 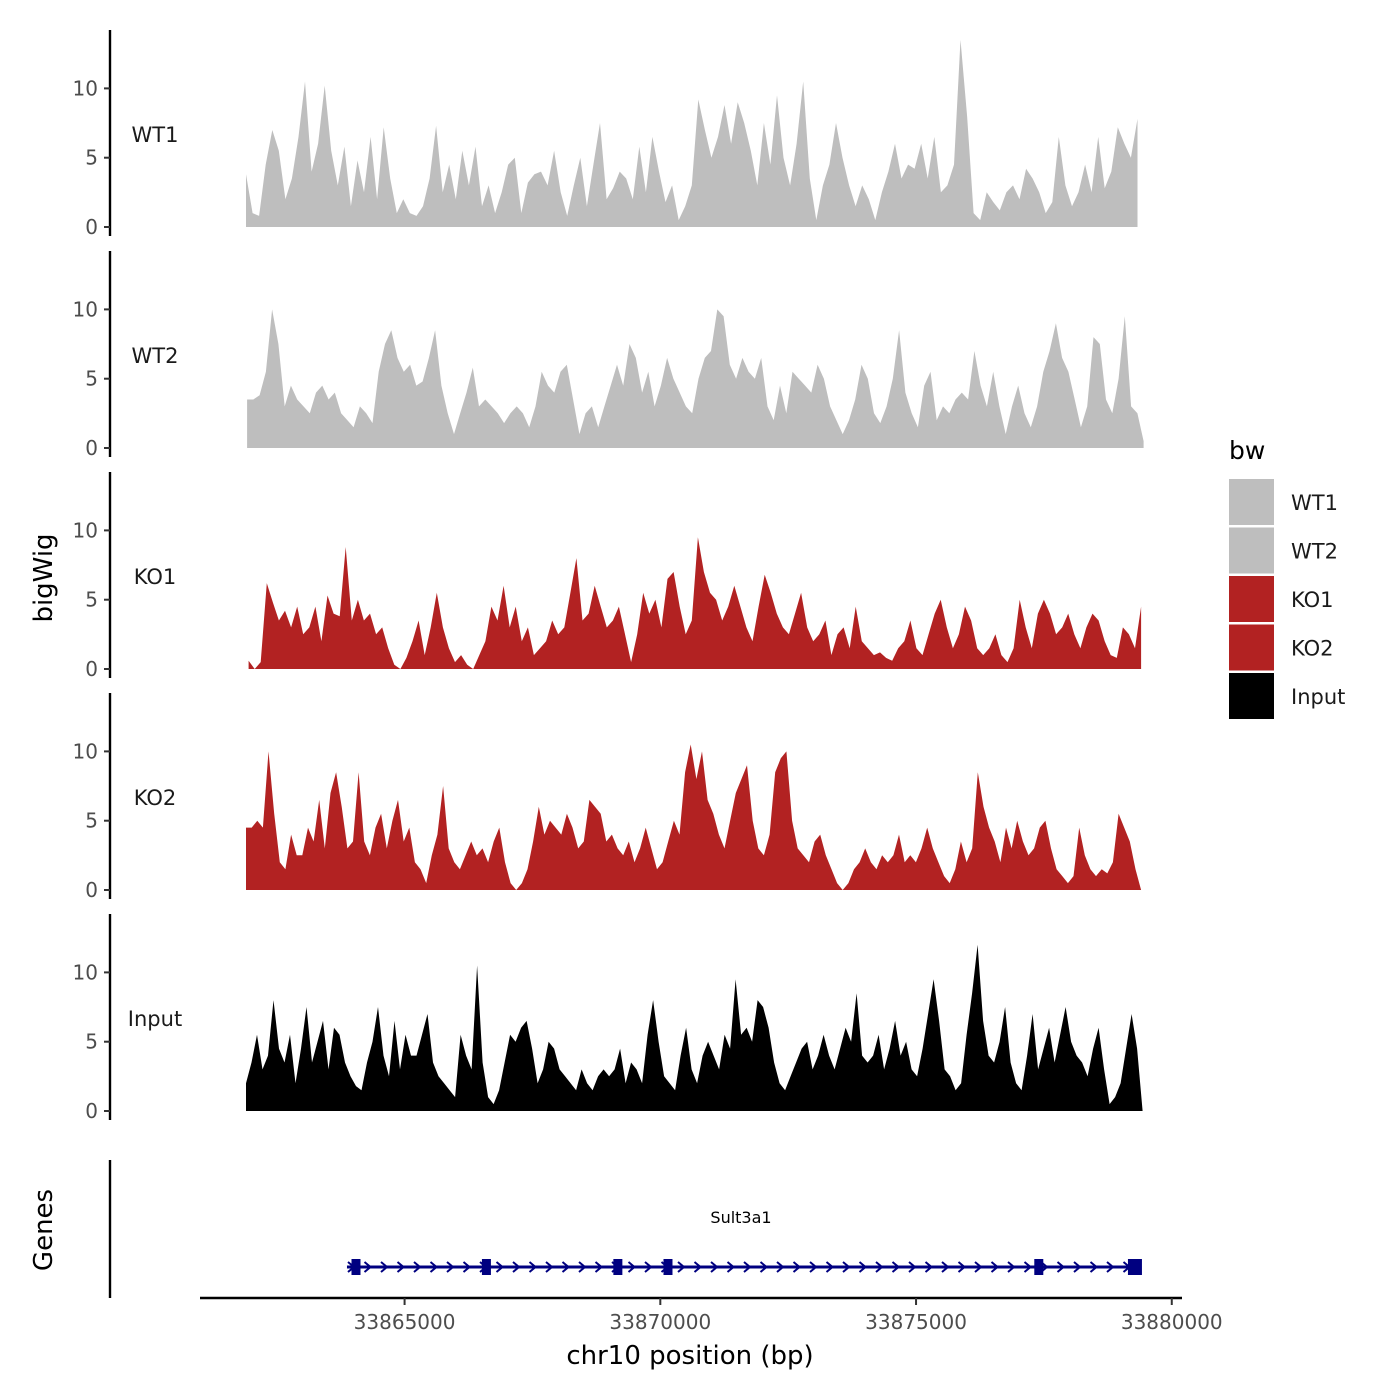 What do you see at coordinates (689, 1356) in the screenshot?
I see `x-axis-title: chr10 position (bp)` at bounding box center [689, 1356].